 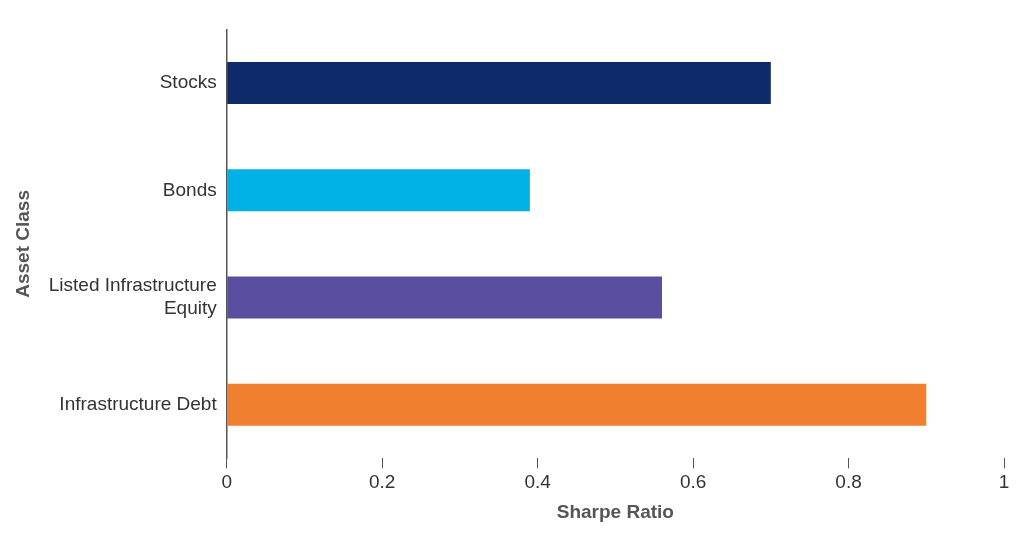 I want to click on x-tick-label: 0, so click(x=226, y=482).